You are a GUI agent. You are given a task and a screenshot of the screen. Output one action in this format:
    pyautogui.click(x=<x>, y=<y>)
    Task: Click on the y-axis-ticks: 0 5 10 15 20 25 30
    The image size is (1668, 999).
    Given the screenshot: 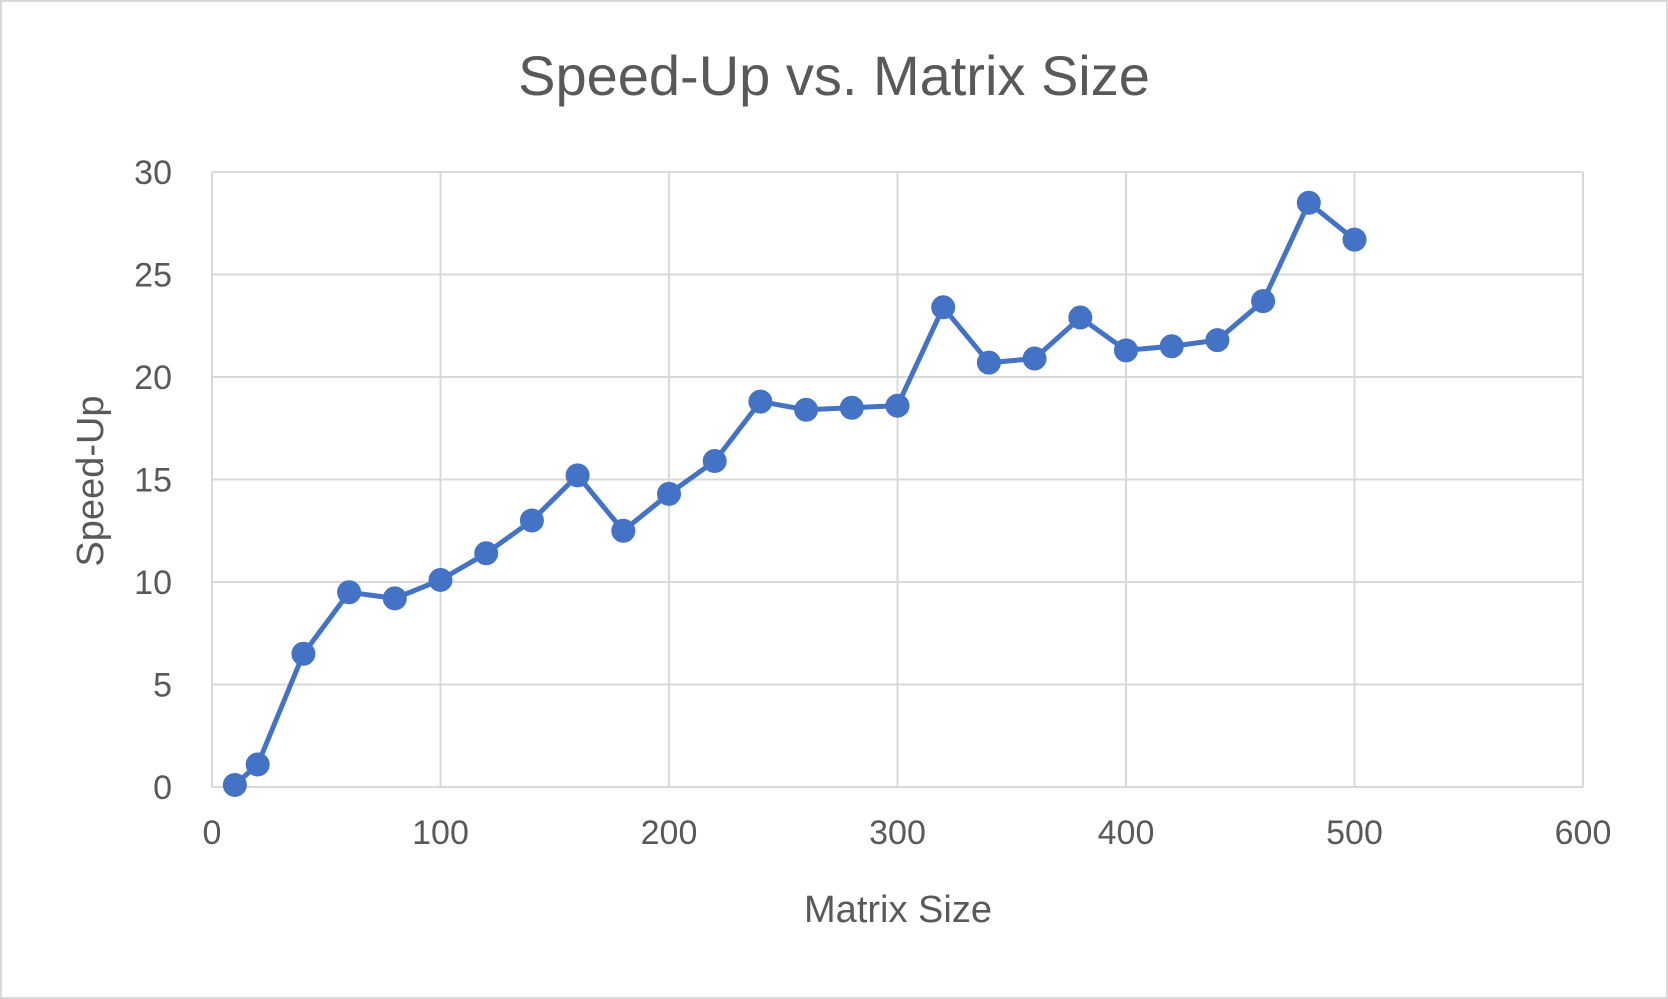 What is the action you would take?
    pyautogui.click(x=153, y=480)
    